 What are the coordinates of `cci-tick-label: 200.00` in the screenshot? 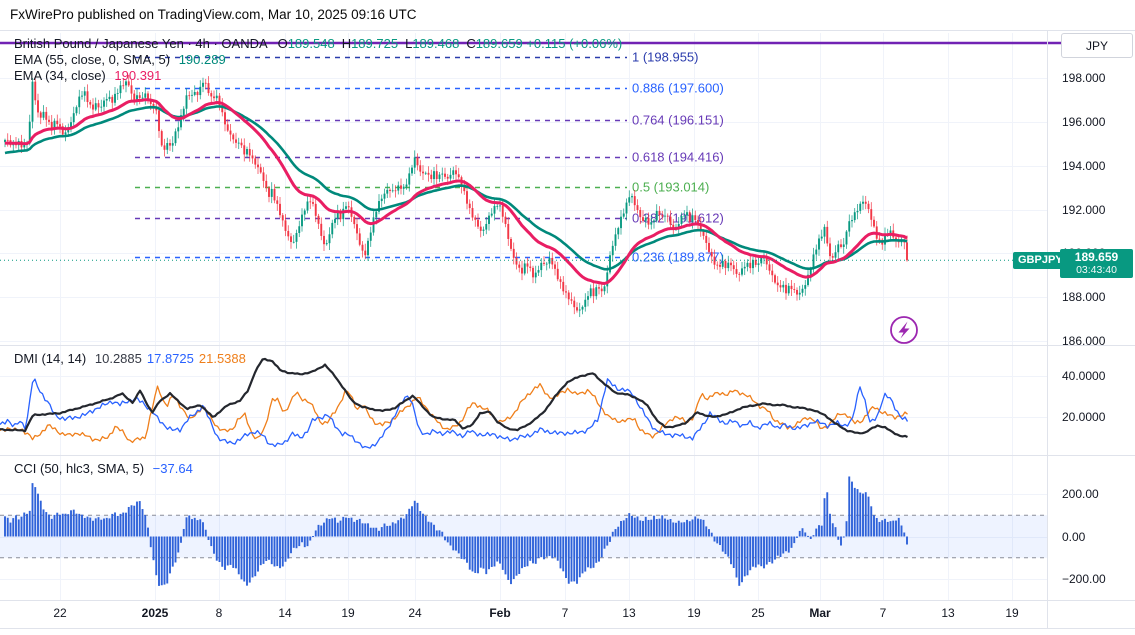 It's located at (1080, 494).